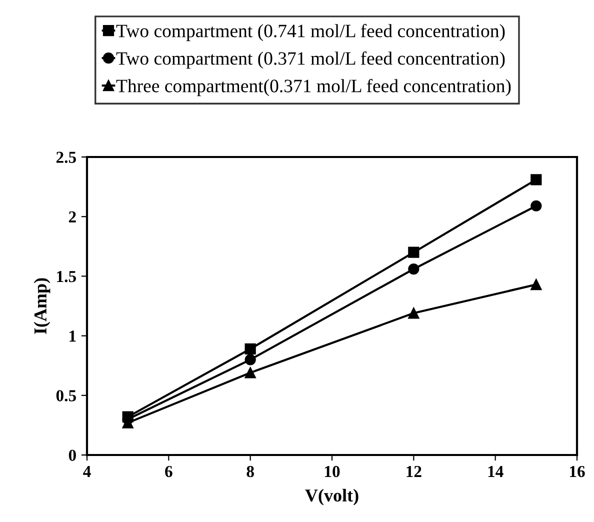 This screenshot has height=522, width=594. What do you see at coordinates (168, 472) in the screenshot?
I see `x-tick-label: 6` at bounding box center [168, 472].